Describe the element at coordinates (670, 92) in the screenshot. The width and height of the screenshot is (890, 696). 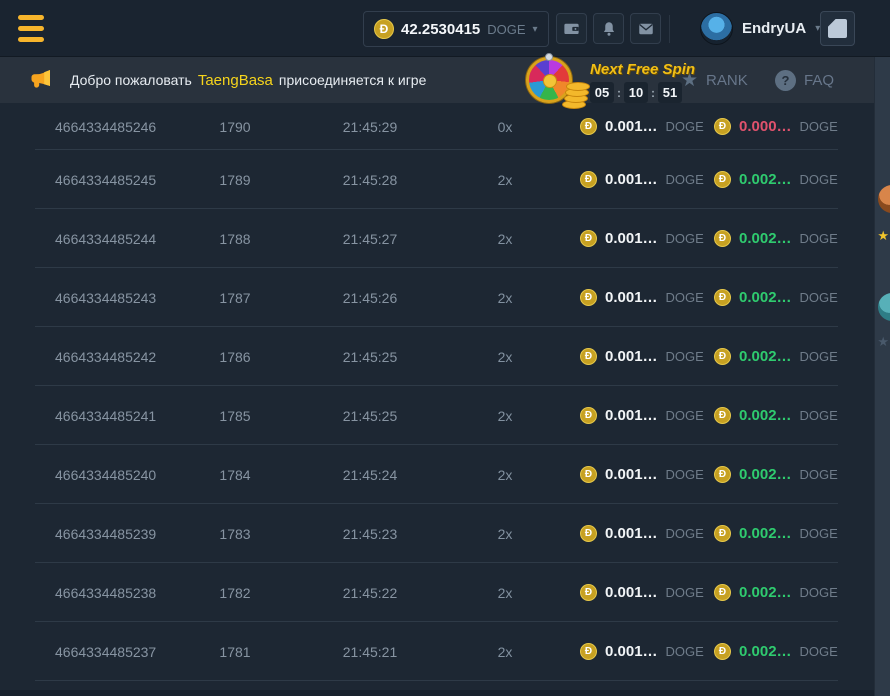
I see `countdown-seconds: 51` at that location.